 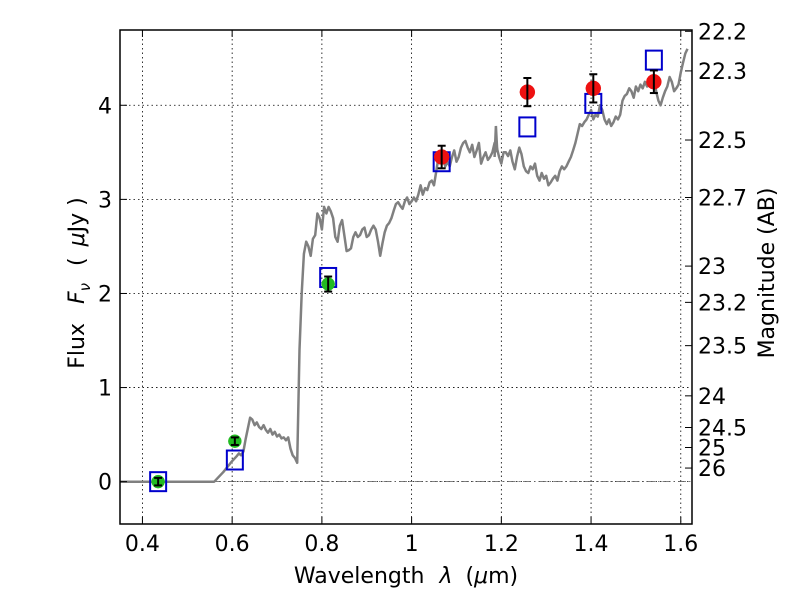 I want to click on y2-tick-label: 22.3, so click(x=722, y=72).